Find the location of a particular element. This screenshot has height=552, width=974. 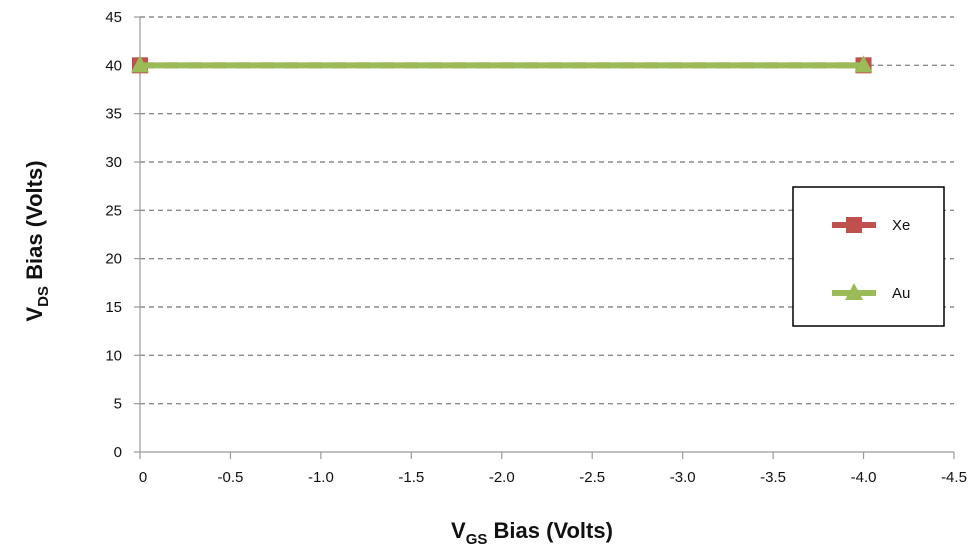

legend-label-au: Au is located at coordinates (901, 293).